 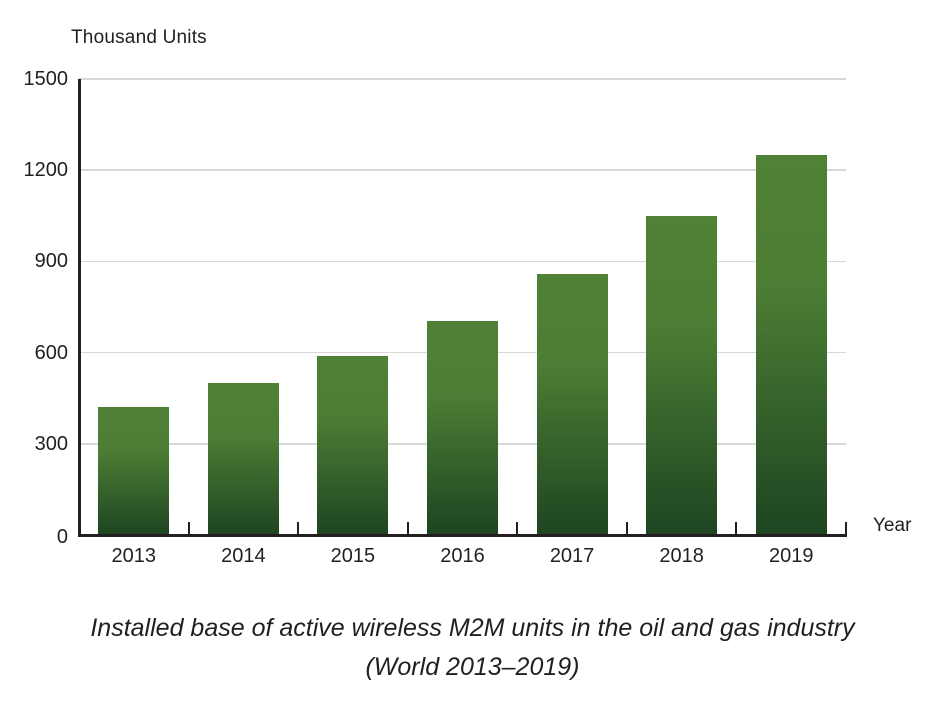 What do you see at coordinates (462, 535) in the screenshot?
I see `x-axis-line` at bounding box center [462, 535].